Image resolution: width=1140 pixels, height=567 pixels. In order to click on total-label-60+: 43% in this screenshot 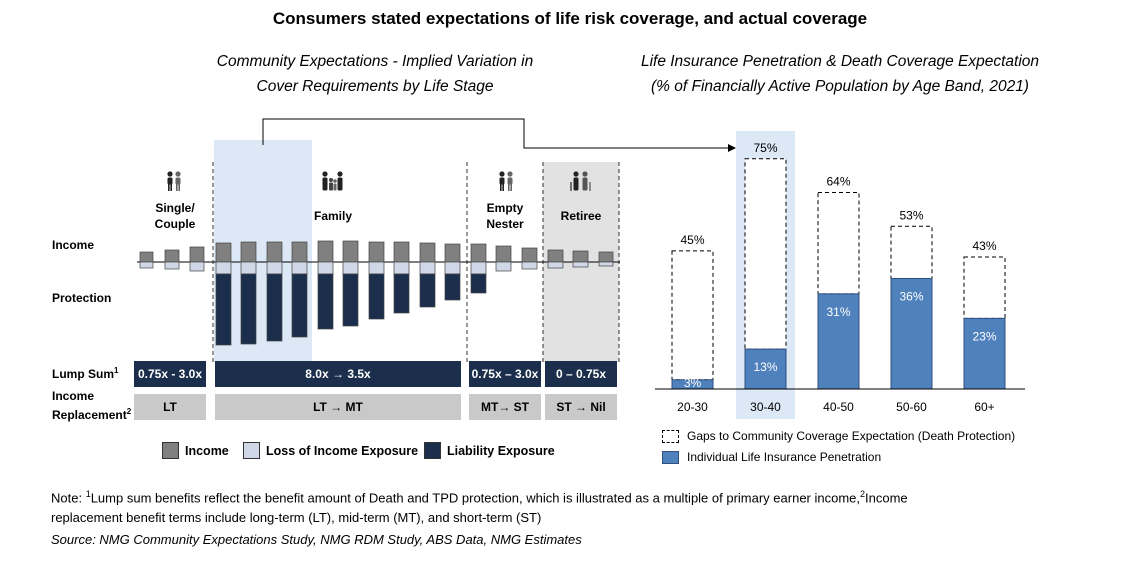, I will do `click(984, 246)`.